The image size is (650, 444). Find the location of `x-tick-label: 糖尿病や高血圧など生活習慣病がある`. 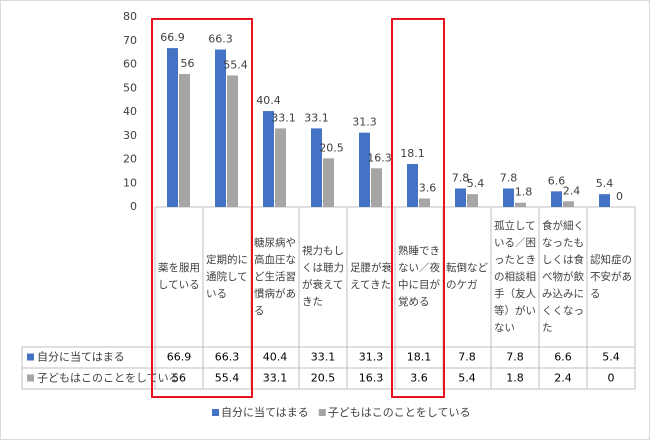

x-tick-label: 糖尿病や高血圧など生活習慣病がある is located at coordinates (275, 276).